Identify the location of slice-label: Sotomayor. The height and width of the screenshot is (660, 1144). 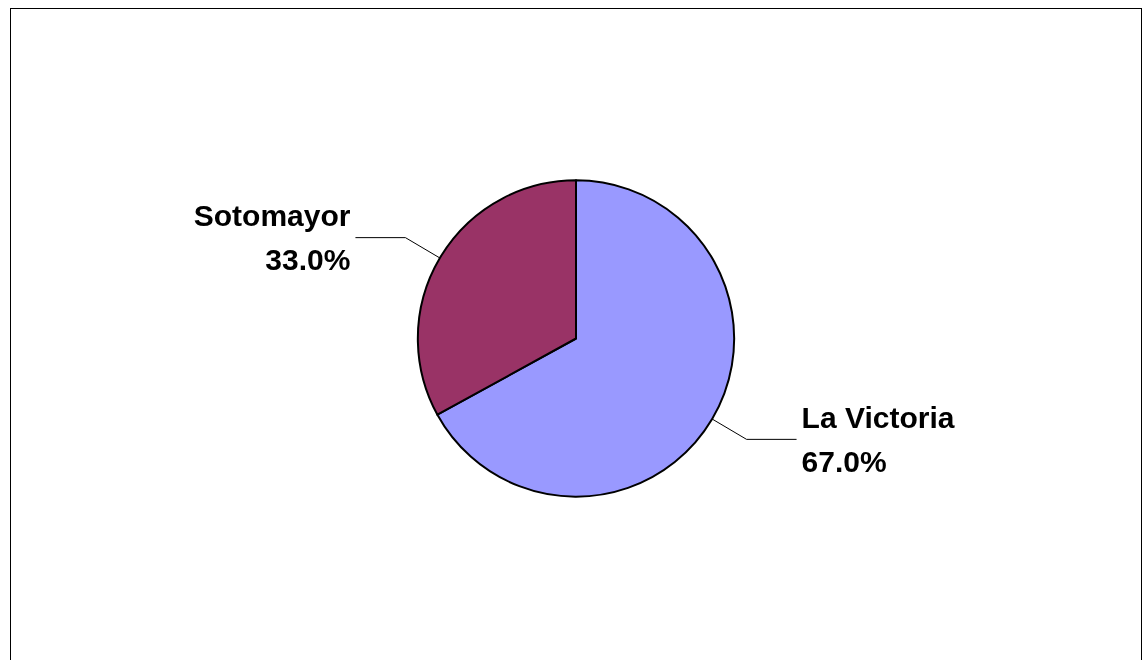
(272, 216).